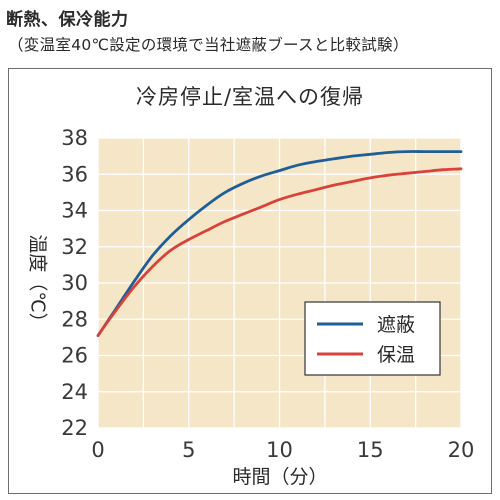 The image size is (500, 500). What do you see at coordinates (74, 319) in the screenshot?
I see `y-tick-label: 28` at bounding box center [74, 319].